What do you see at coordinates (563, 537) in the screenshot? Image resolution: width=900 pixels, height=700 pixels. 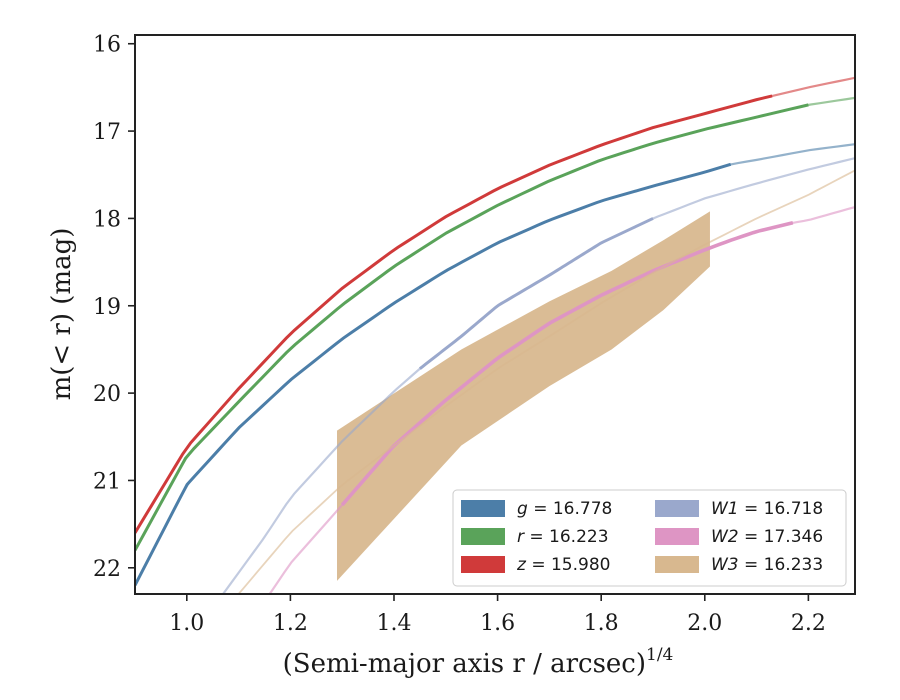 I see `legend-label-r: r = 16.223` at bounding box center [563, 537].